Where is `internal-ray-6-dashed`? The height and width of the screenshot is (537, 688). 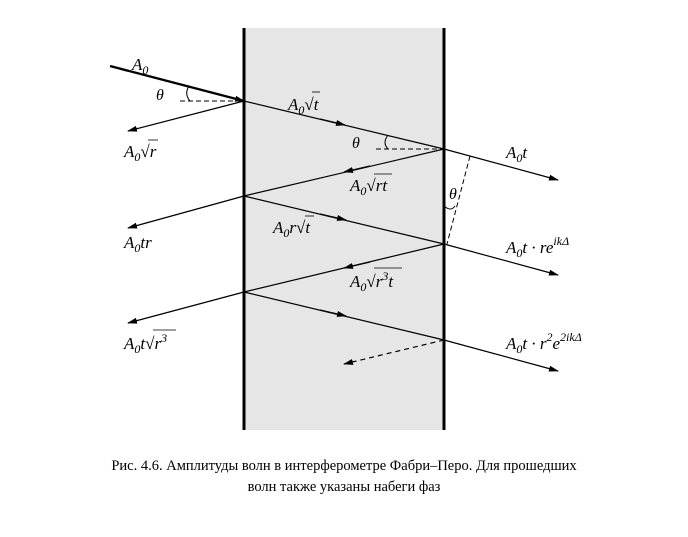 internal-ray-6-dashed is located at coordinates (394, 352).